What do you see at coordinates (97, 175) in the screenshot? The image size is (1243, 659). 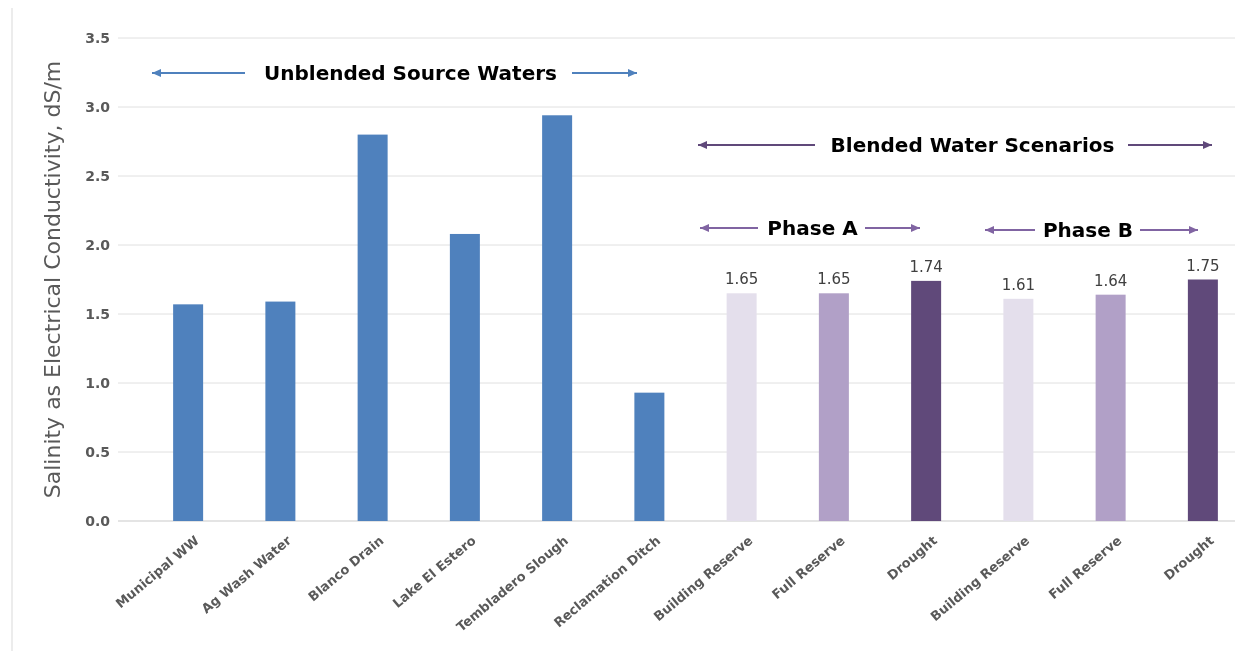 I see `y-tick-label: 2.5` at bounding box center [97, 175].